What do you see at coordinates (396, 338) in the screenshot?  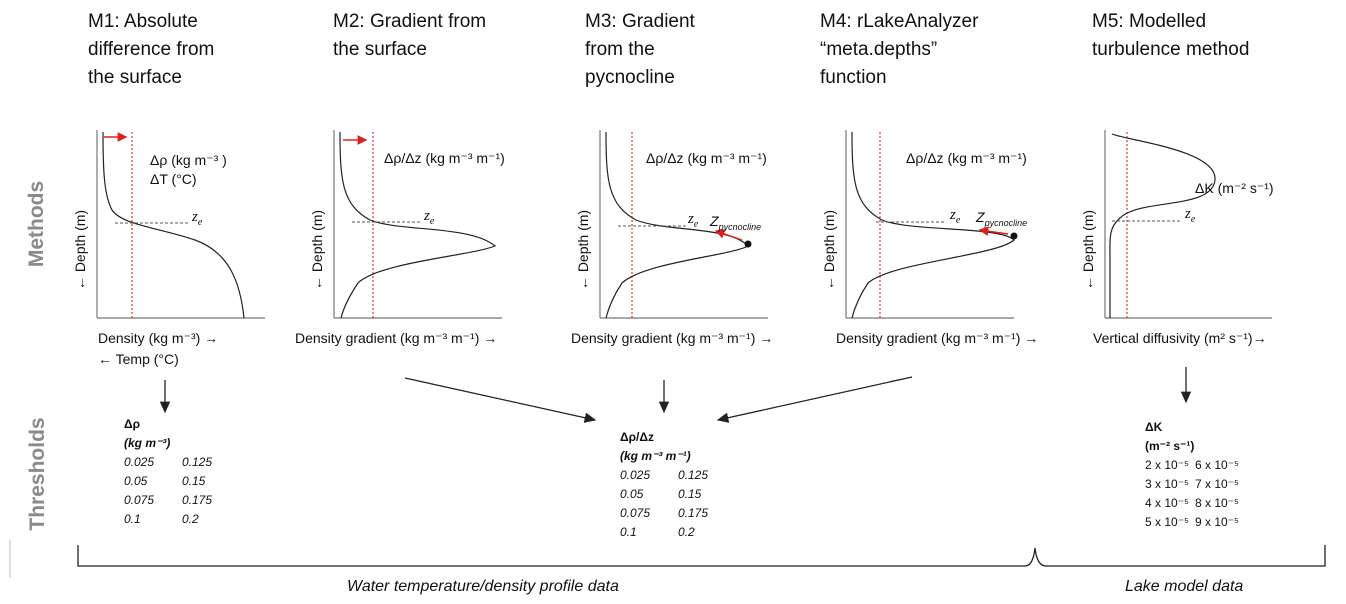 I see `m2-x-label: Density gradient (kg m⁻³ m⁻¹) →` at bounding box center [396, 338].